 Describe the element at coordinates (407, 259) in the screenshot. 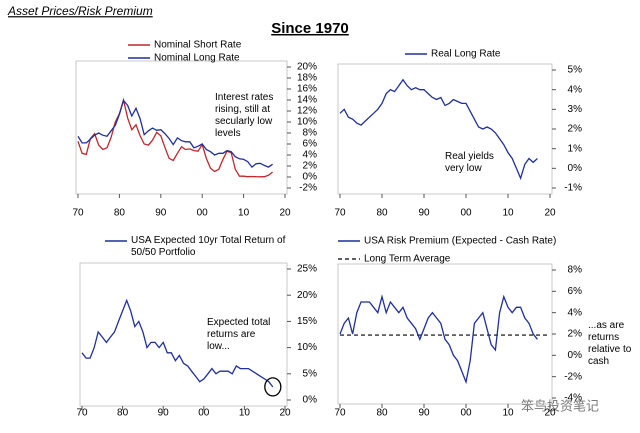

I see `legend-label: Long Term Average` at that location.